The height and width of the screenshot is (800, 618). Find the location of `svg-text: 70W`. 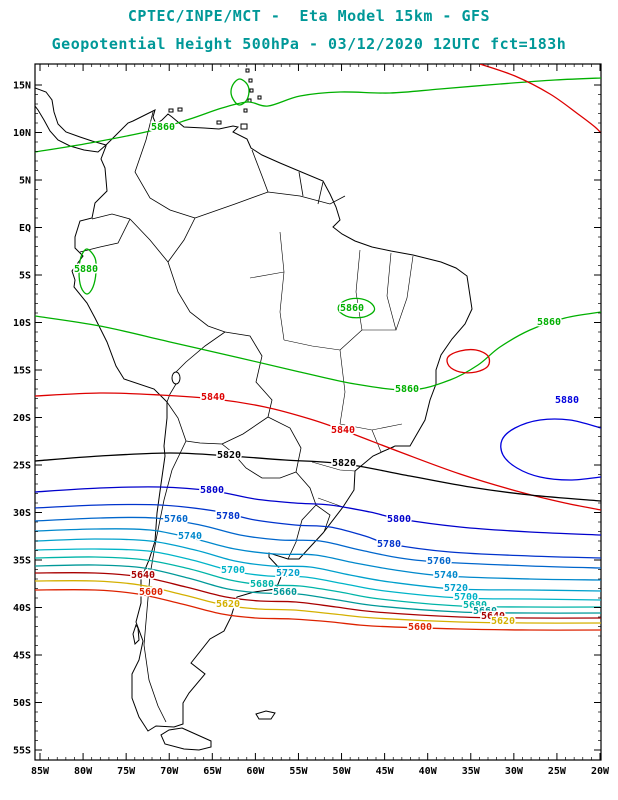

svg-text: 70W is located at coordinates (169, 771).